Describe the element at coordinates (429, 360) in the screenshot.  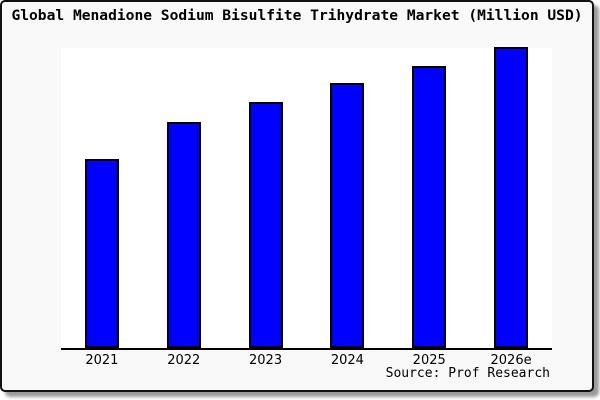
I see `x-tick-label-2025: 2025` at that location.